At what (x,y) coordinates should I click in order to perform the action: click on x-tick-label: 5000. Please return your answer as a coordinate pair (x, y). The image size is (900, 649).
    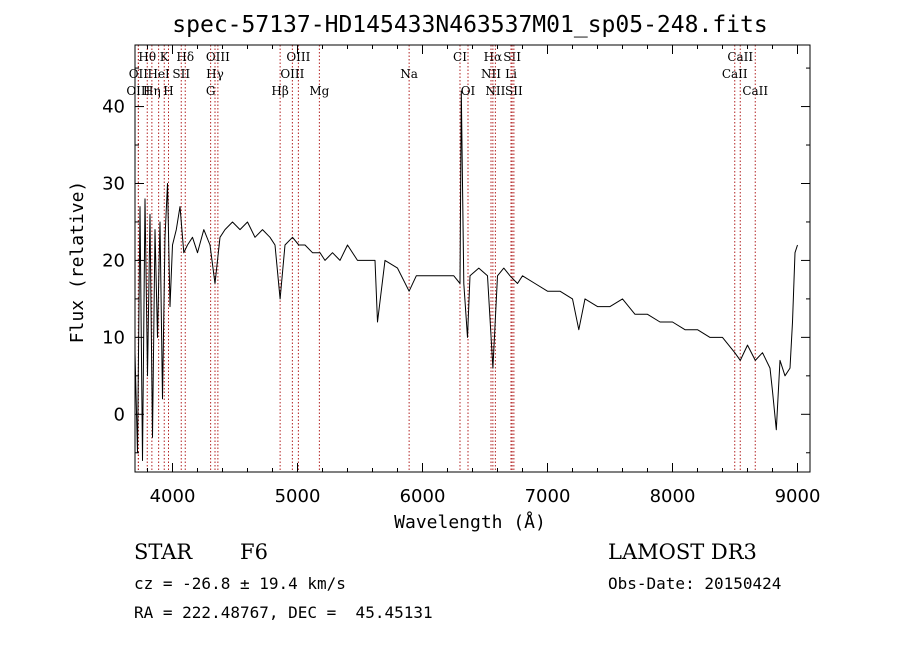
    Looking at the image, I should click on (298, 496).